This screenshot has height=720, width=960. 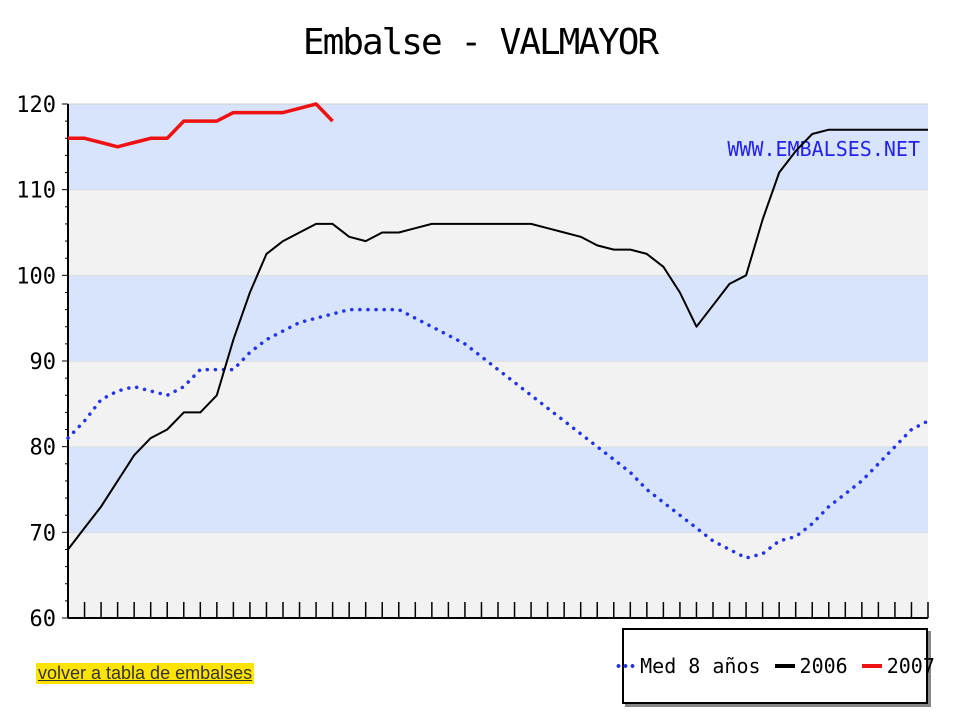 What do you see at coordinates (823, 666) in the screenshot?
I see `legend-label-2006: 2006` at bounding box center [823, 666].